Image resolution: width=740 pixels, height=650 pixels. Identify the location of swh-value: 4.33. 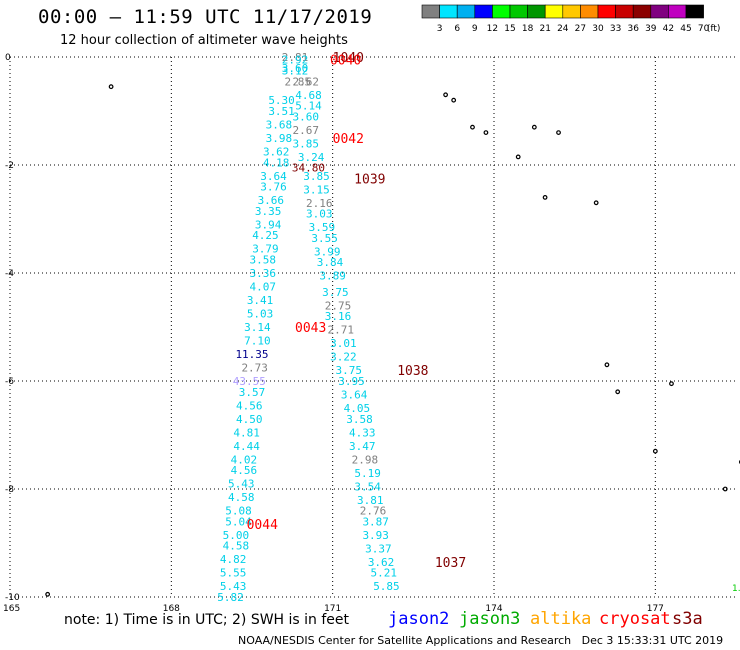
(362, 432).